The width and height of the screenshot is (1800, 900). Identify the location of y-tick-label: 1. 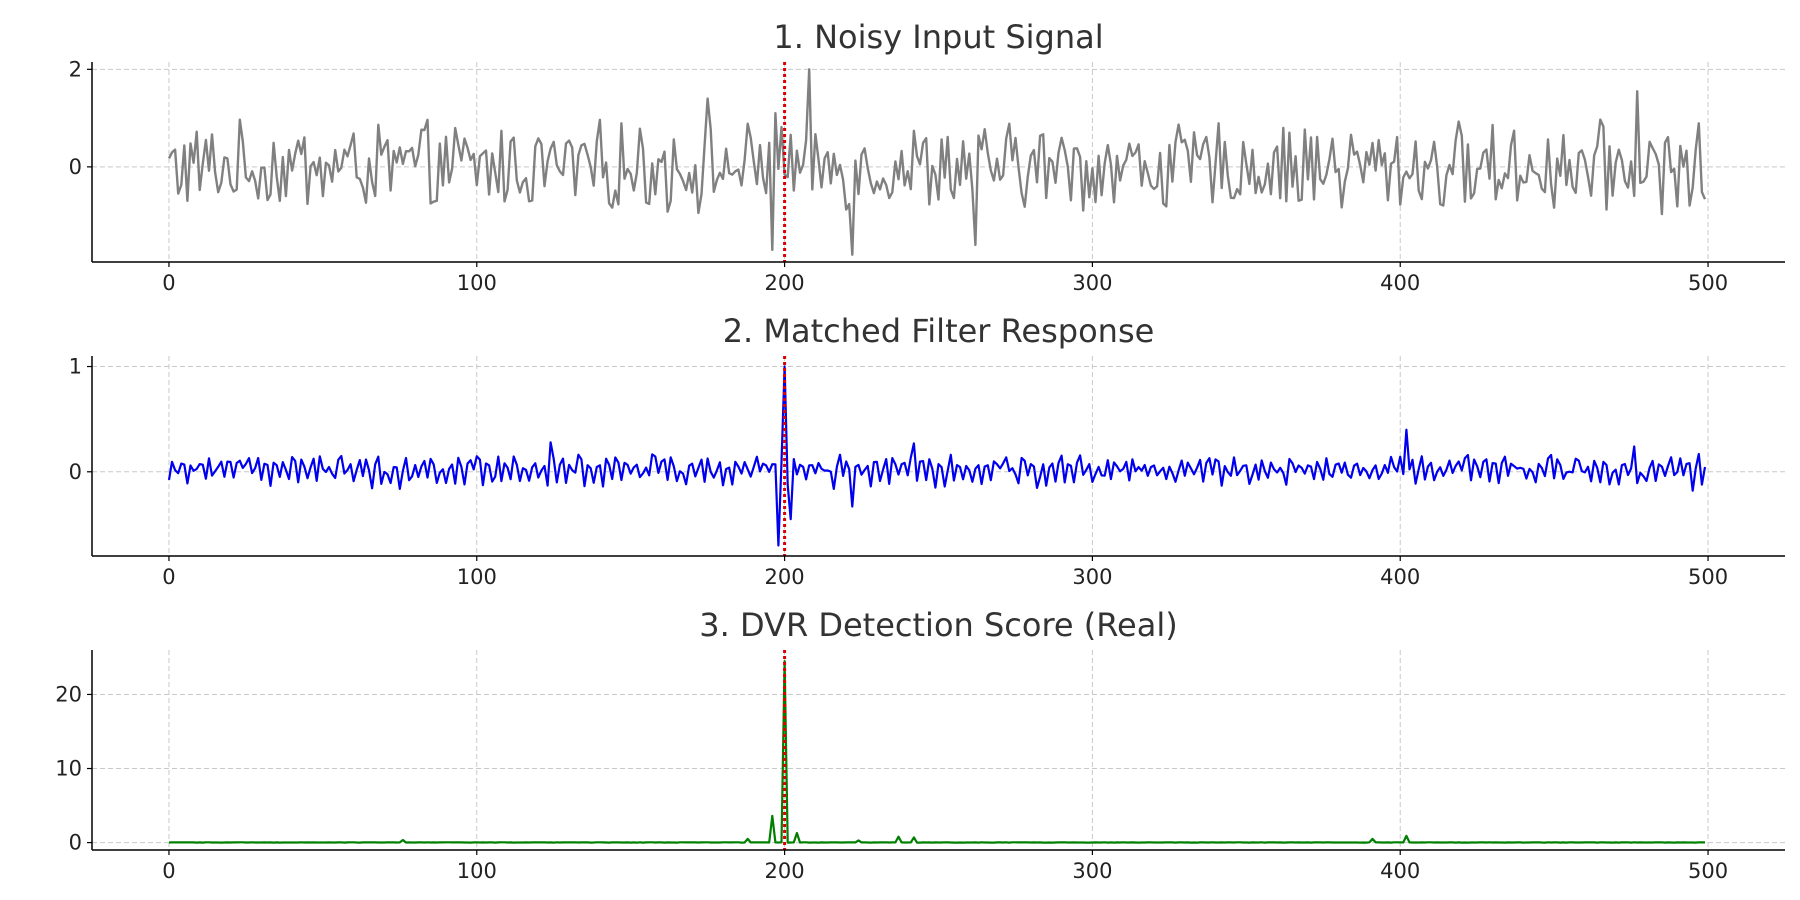
(75, 367).